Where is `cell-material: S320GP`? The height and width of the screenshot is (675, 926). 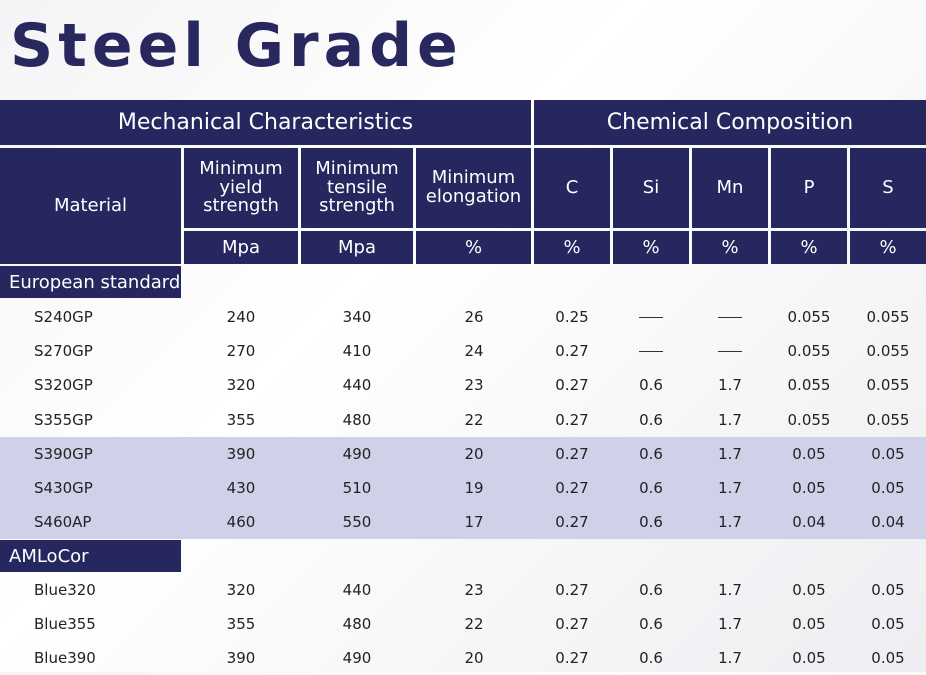 cell-material: S320GP is located at coordinates (63, 385).